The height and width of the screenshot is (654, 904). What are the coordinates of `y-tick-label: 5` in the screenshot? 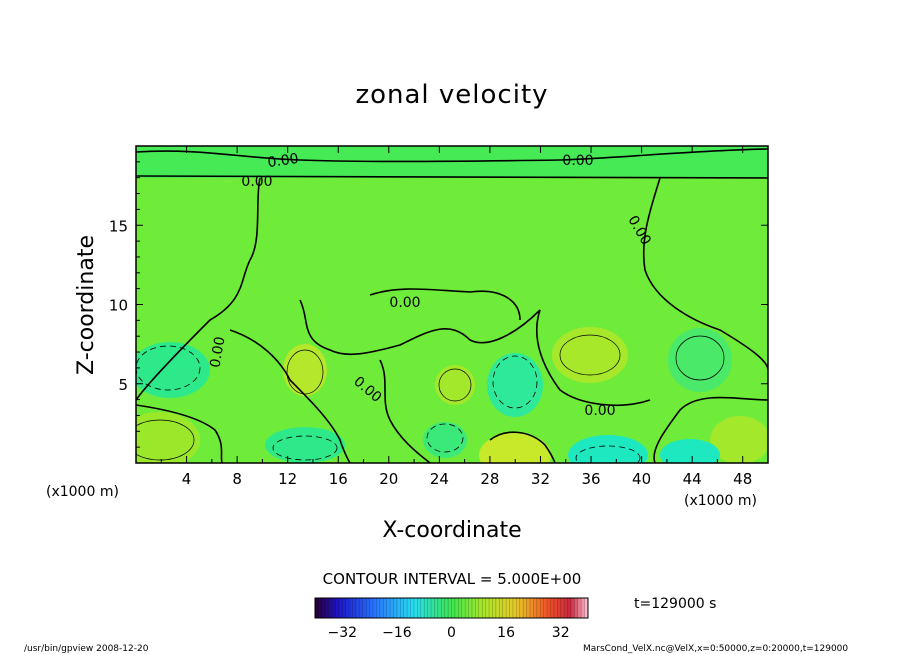 It's located at (123, 385).